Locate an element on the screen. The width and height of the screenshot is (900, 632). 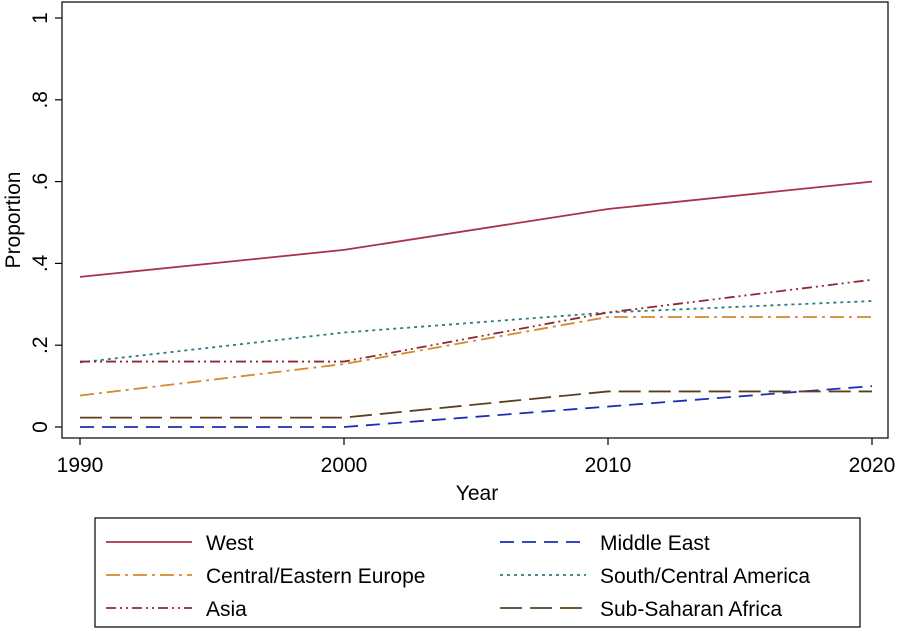
x-tick-label: 2010 is located at coordinates (608, 465).